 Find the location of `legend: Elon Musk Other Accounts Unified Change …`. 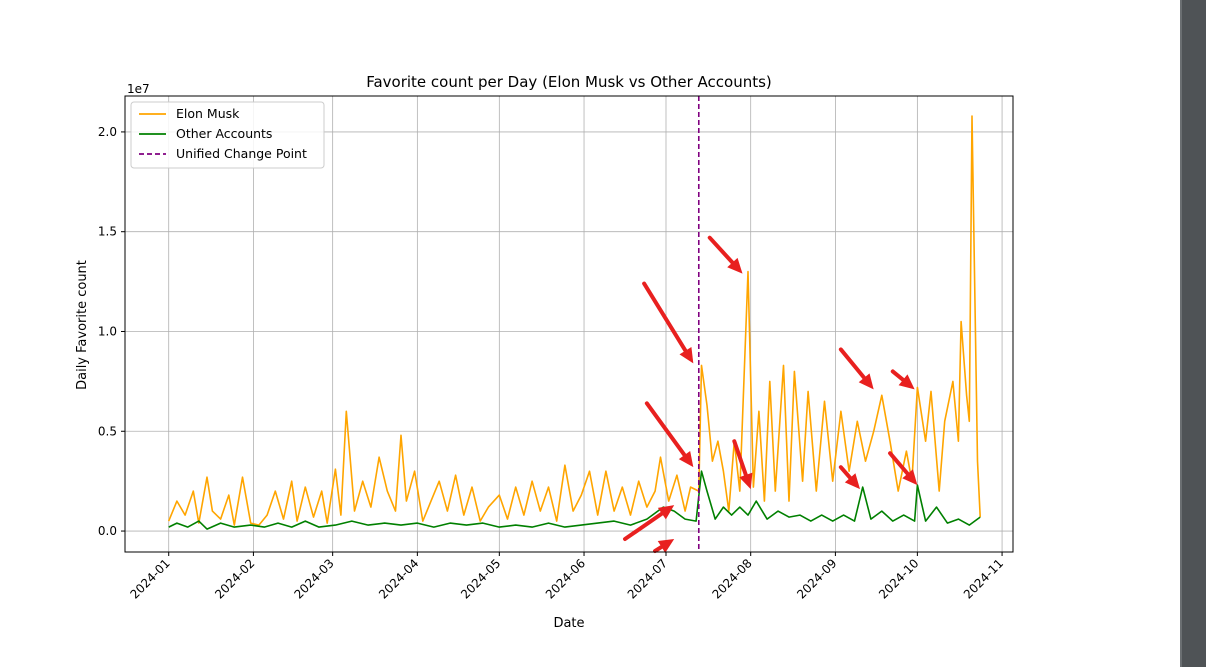

legend: Elon Musk Other Accounts Unified Change … is located at coordinates (227, 135).